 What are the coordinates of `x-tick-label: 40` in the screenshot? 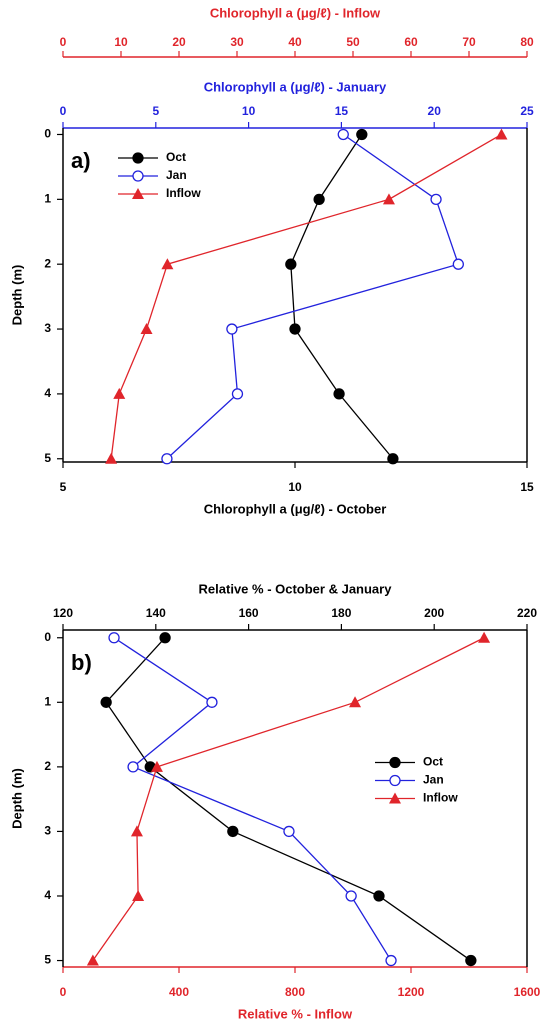 It's located at (295, 42).